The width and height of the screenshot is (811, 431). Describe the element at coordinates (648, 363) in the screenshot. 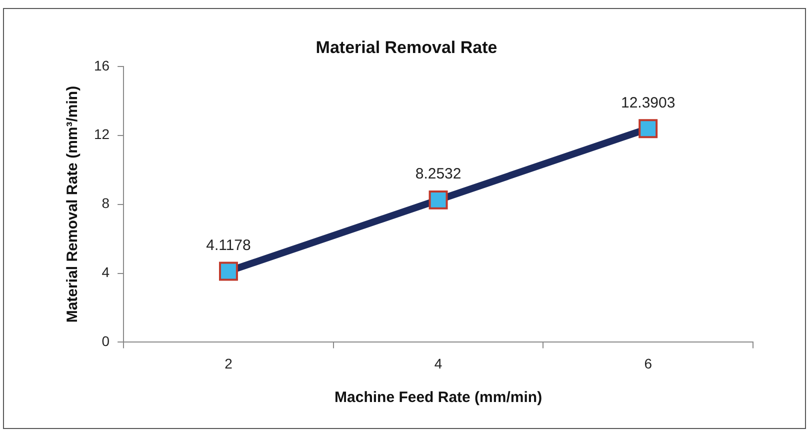

I see `x-tick-label: 6` at that location.